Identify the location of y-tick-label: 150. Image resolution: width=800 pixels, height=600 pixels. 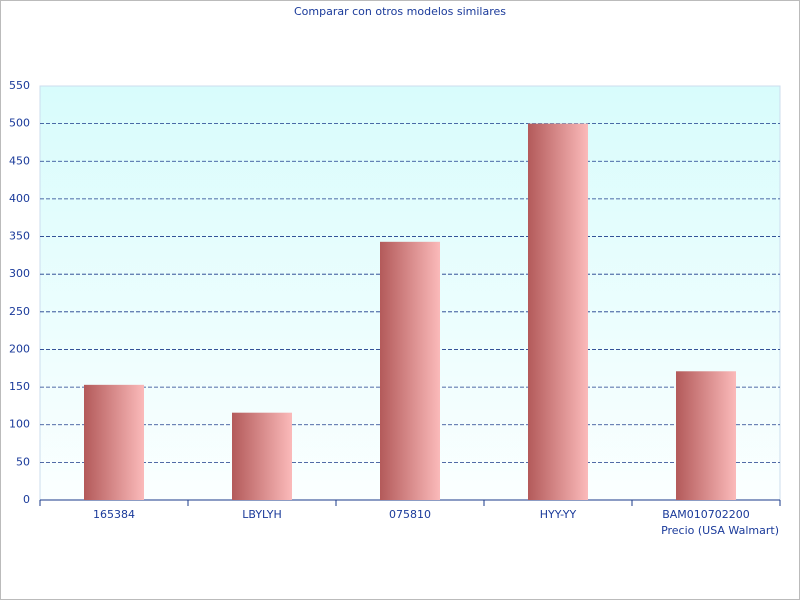
(19, 386).